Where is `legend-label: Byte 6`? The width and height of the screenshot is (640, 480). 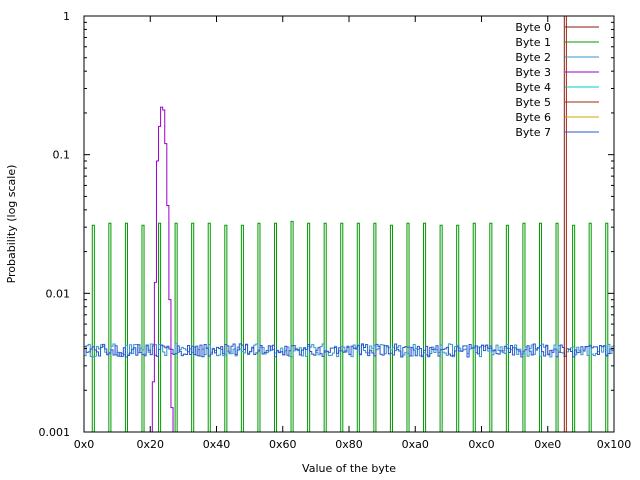
legend-label: Byte 6 is located at coordinates (533, 117).